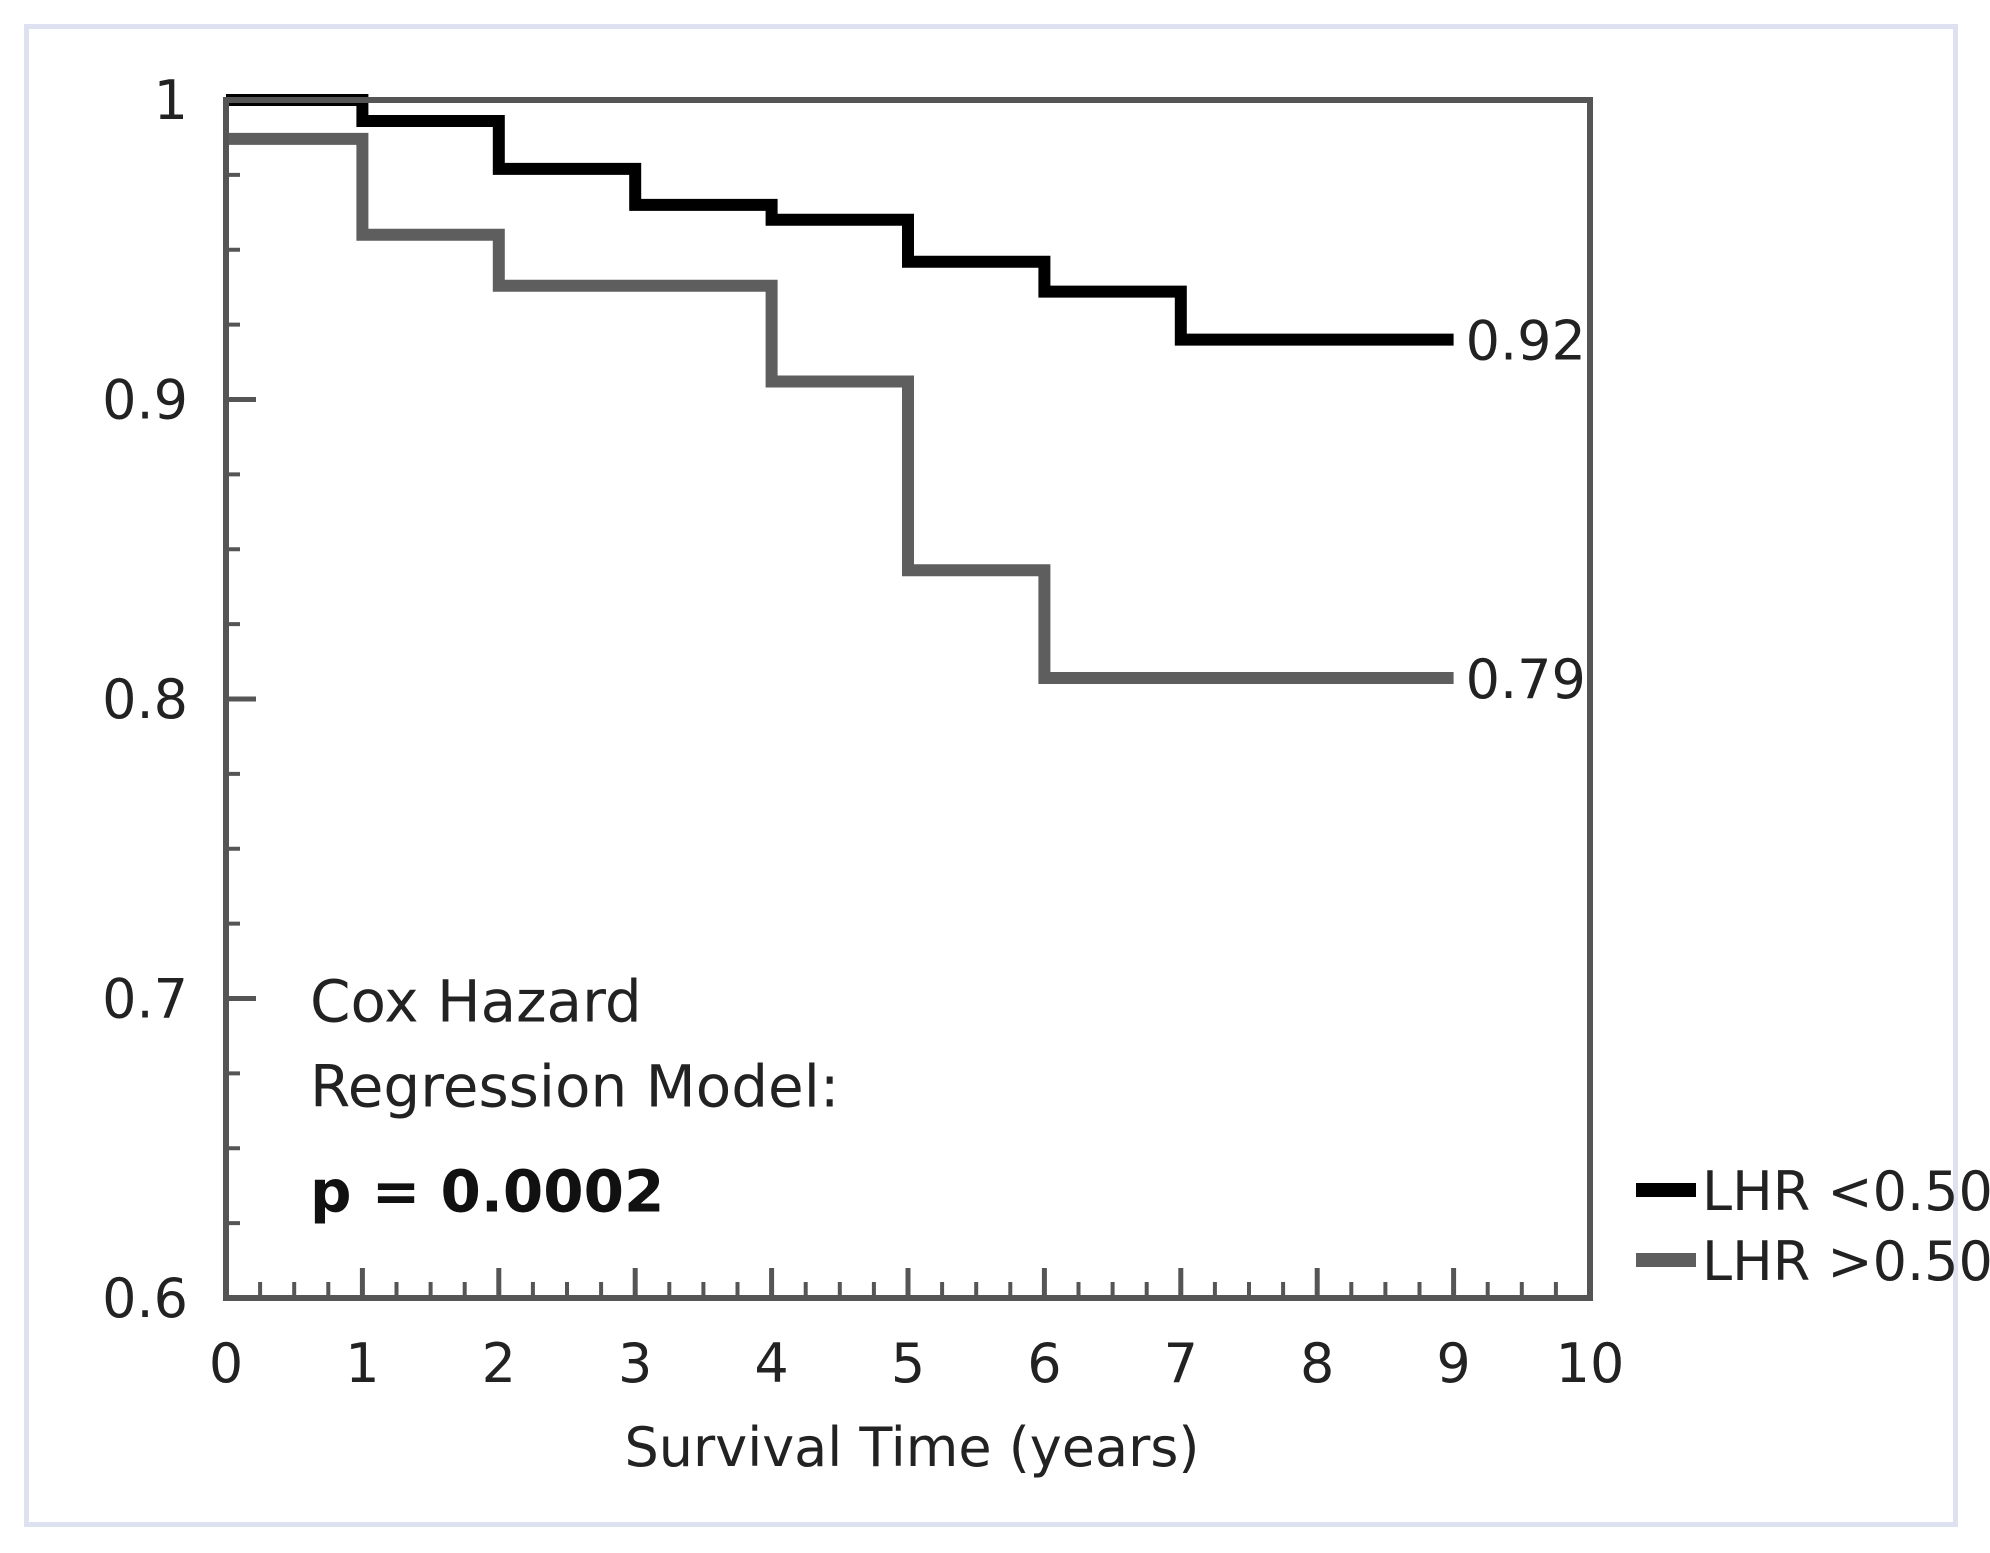  What do you see at coordinates (1526, 679) in the screenshot?
I see `series-end-label: 0.79` at bounding box center [1526, 679].